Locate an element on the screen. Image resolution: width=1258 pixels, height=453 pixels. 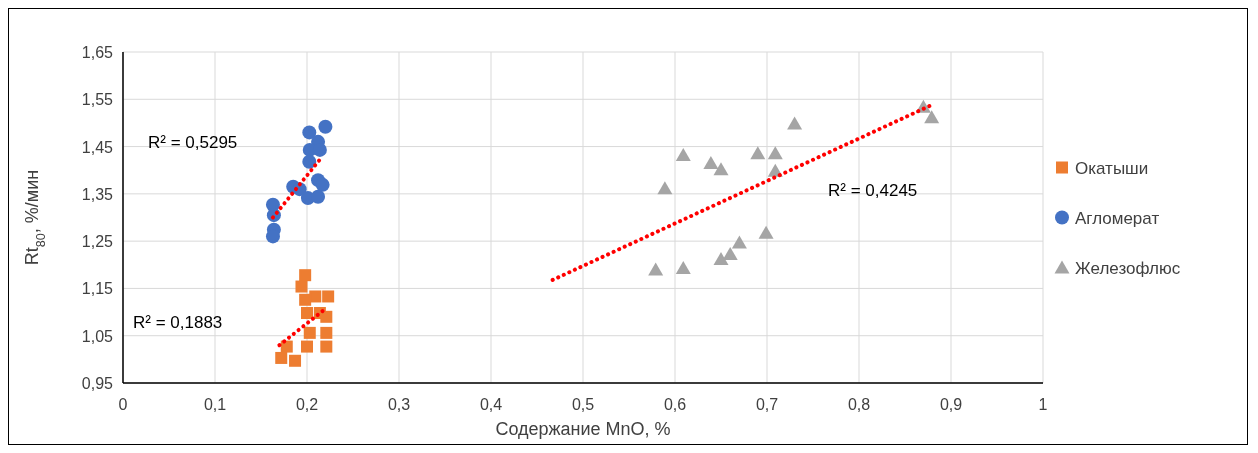
annotation: R² = 0,1883 is located at coordinates (178, 322).